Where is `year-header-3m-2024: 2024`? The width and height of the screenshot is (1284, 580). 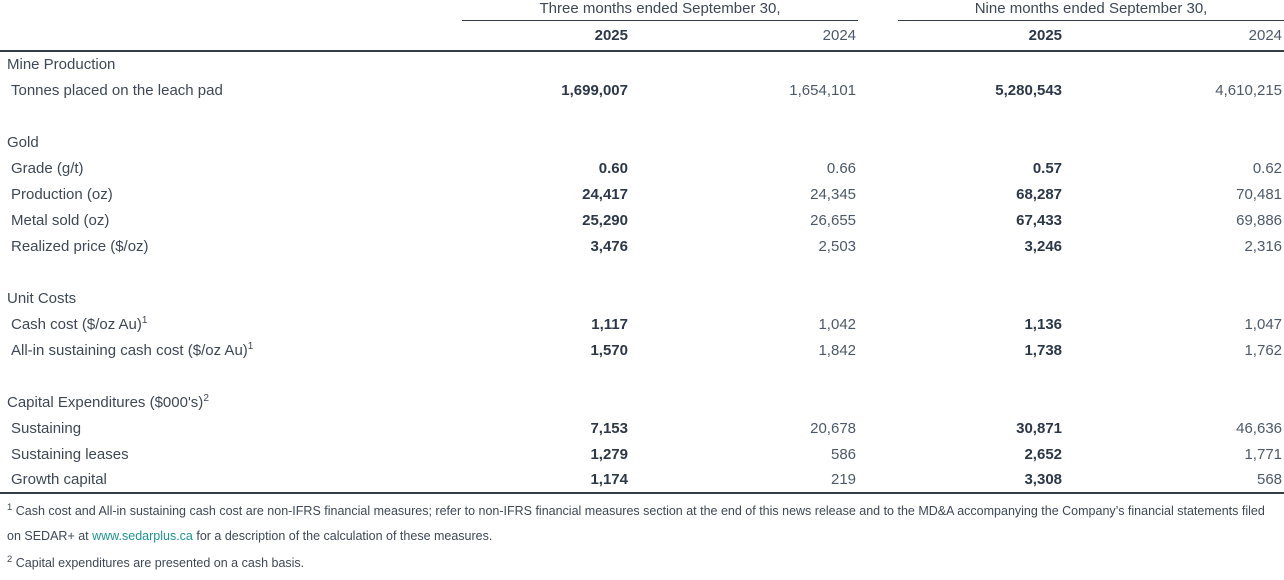 year-header-3m-2024: 2024 is located at coordinates (744, 36).